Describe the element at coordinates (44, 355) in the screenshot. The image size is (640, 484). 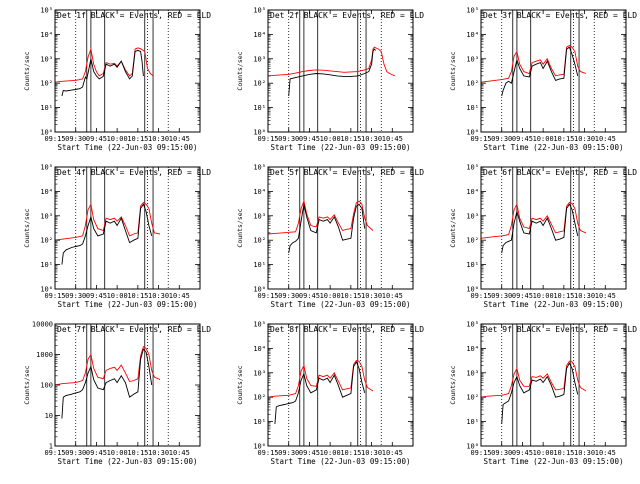
I see `y-tick-label: 1000` at that location.